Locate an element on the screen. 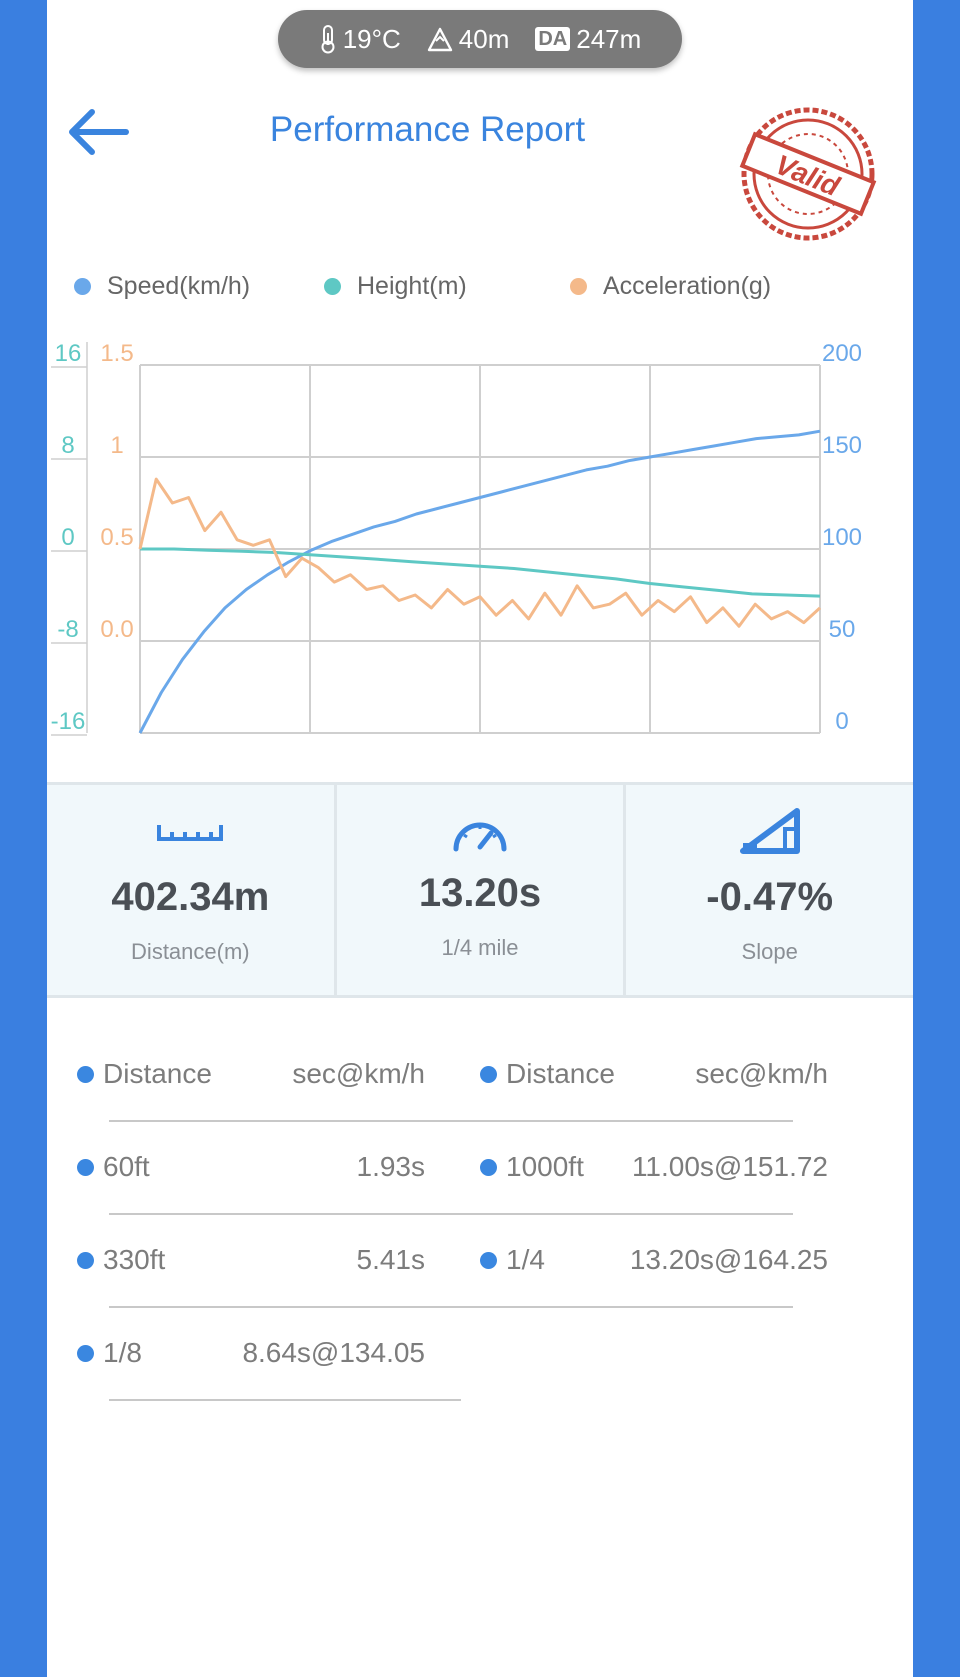 The width and height of the screenshot is (960, 1677). altitude-value: 40m is located at coordinates (484, 38).